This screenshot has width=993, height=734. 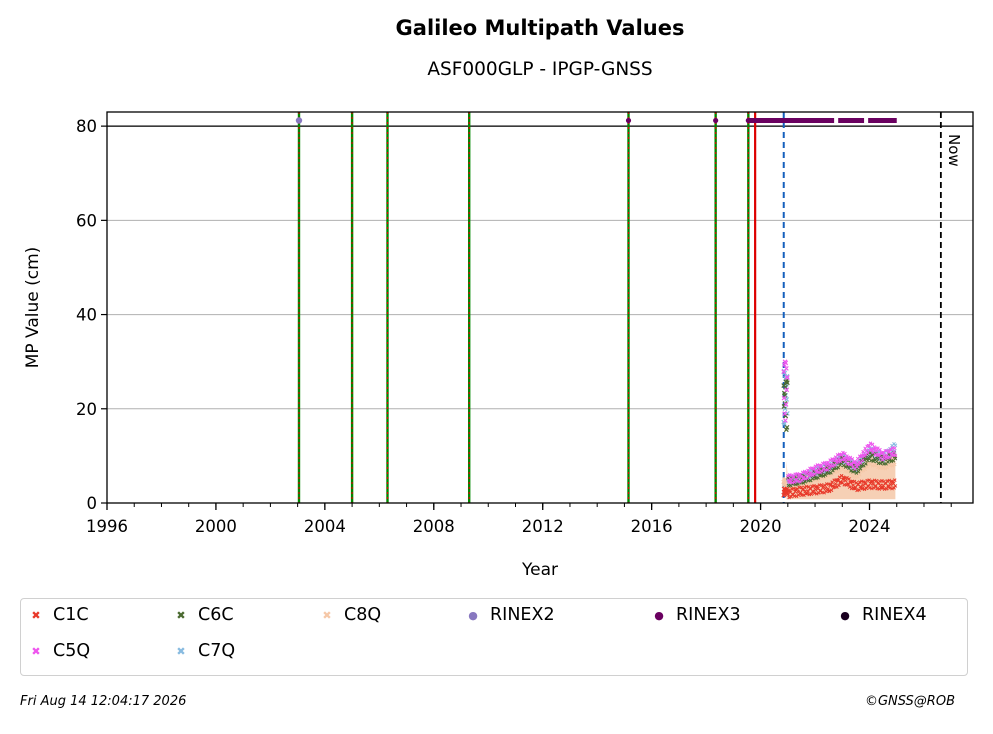 I want to click on legend-item-c1c: ✖ C1C, so click(x=59, y=615).